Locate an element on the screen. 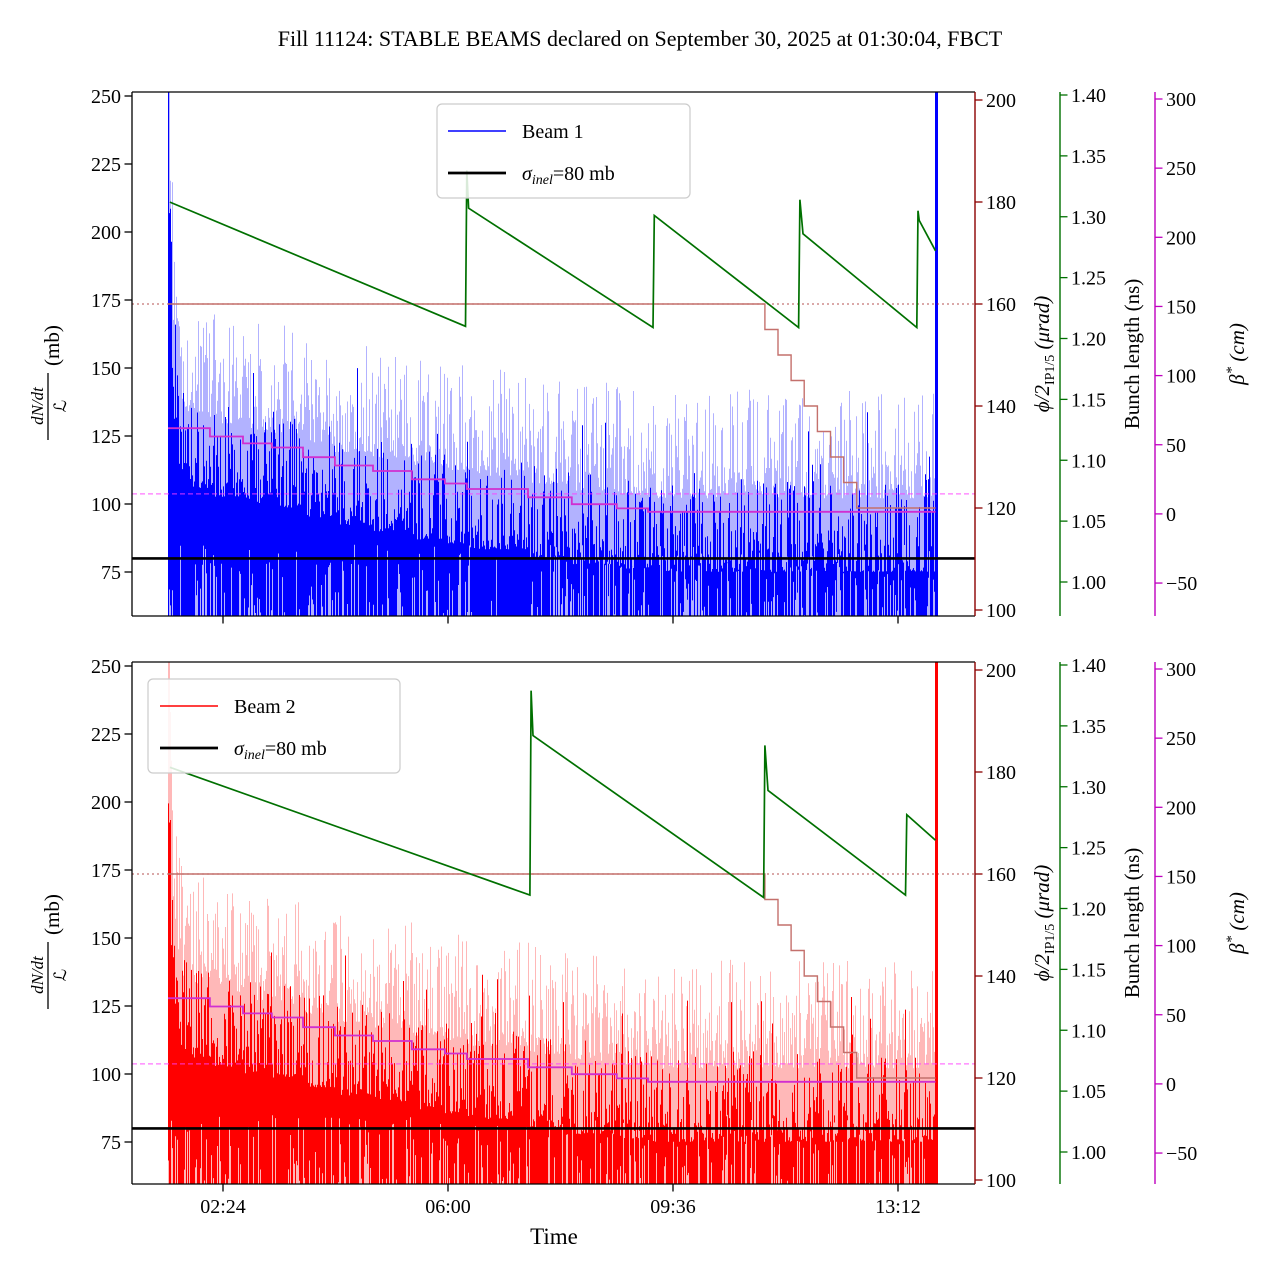 This screenshot has height=1280, width=1280. beam2-legend: Beam 2 σinel=80 mb is located at coordinates (274, 726).